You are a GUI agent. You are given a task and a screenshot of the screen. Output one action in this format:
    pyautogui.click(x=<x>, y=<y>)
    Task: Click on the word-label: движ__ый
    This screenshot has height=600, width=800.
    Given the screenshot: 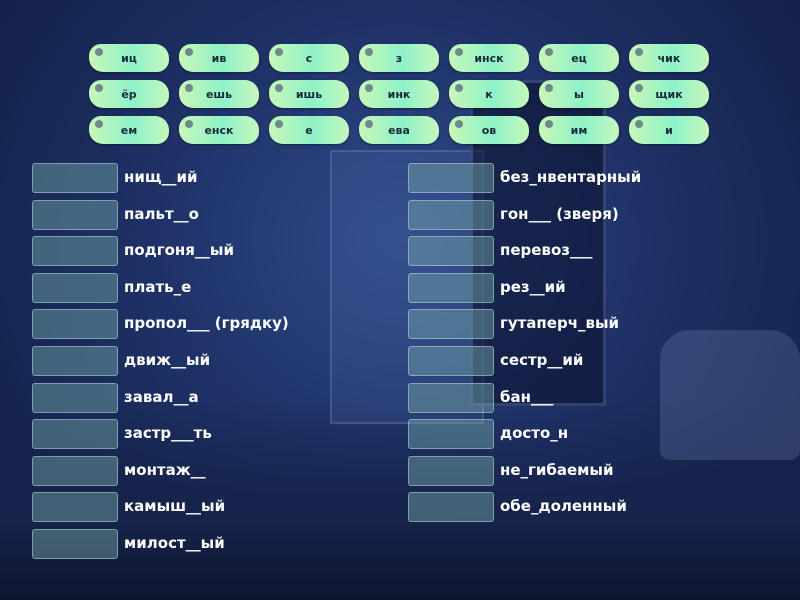 What is the action you would take?
    pyautogui.click(x=167, y=360)
    